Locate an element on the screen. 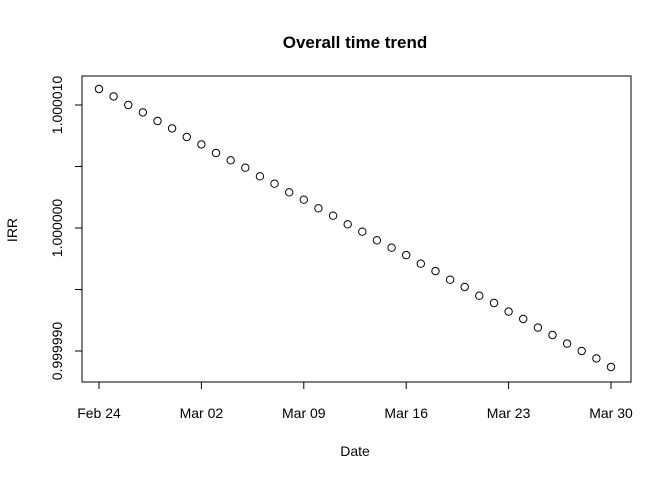  y-tick-label: 1.000000 is located at coordinates (57, 228).